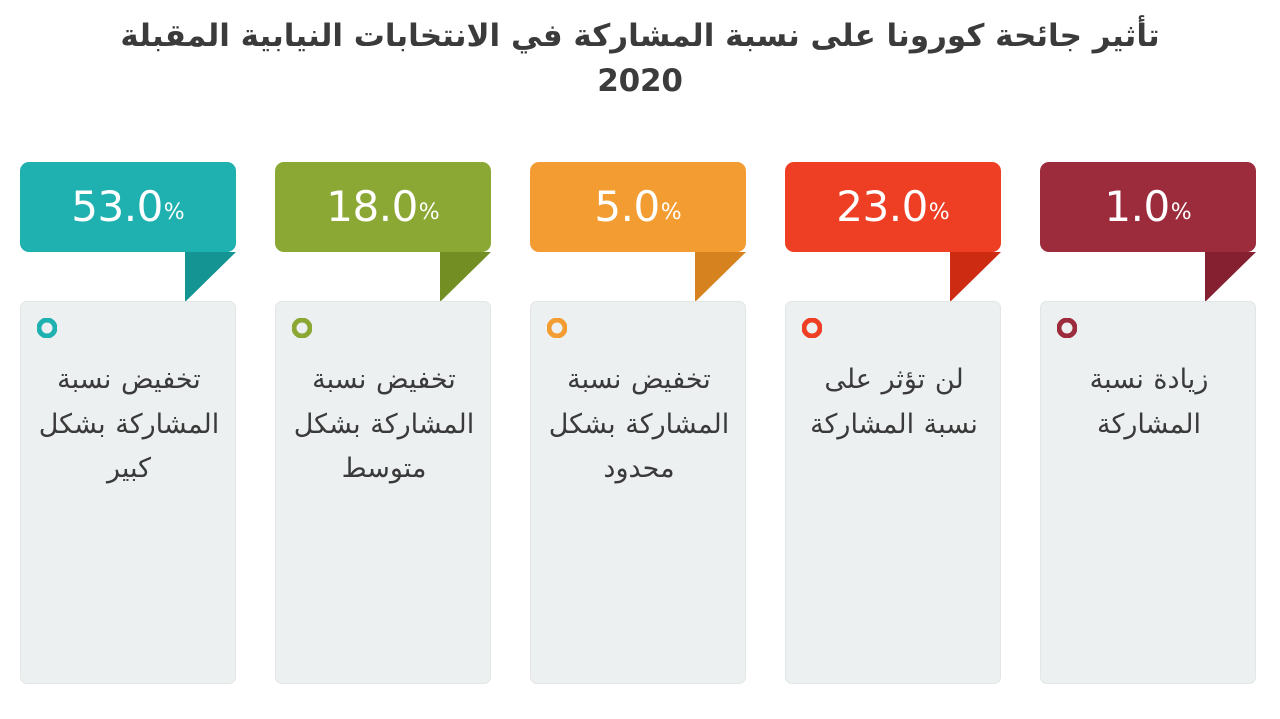 Image resolution: width=1280 pixels, height=719 pixels. What do you see at coordinates (1149, 402) in the screenshot?
I see `card-label: زيادة نسبة المشاركة` at bounding box center [1149, 402].